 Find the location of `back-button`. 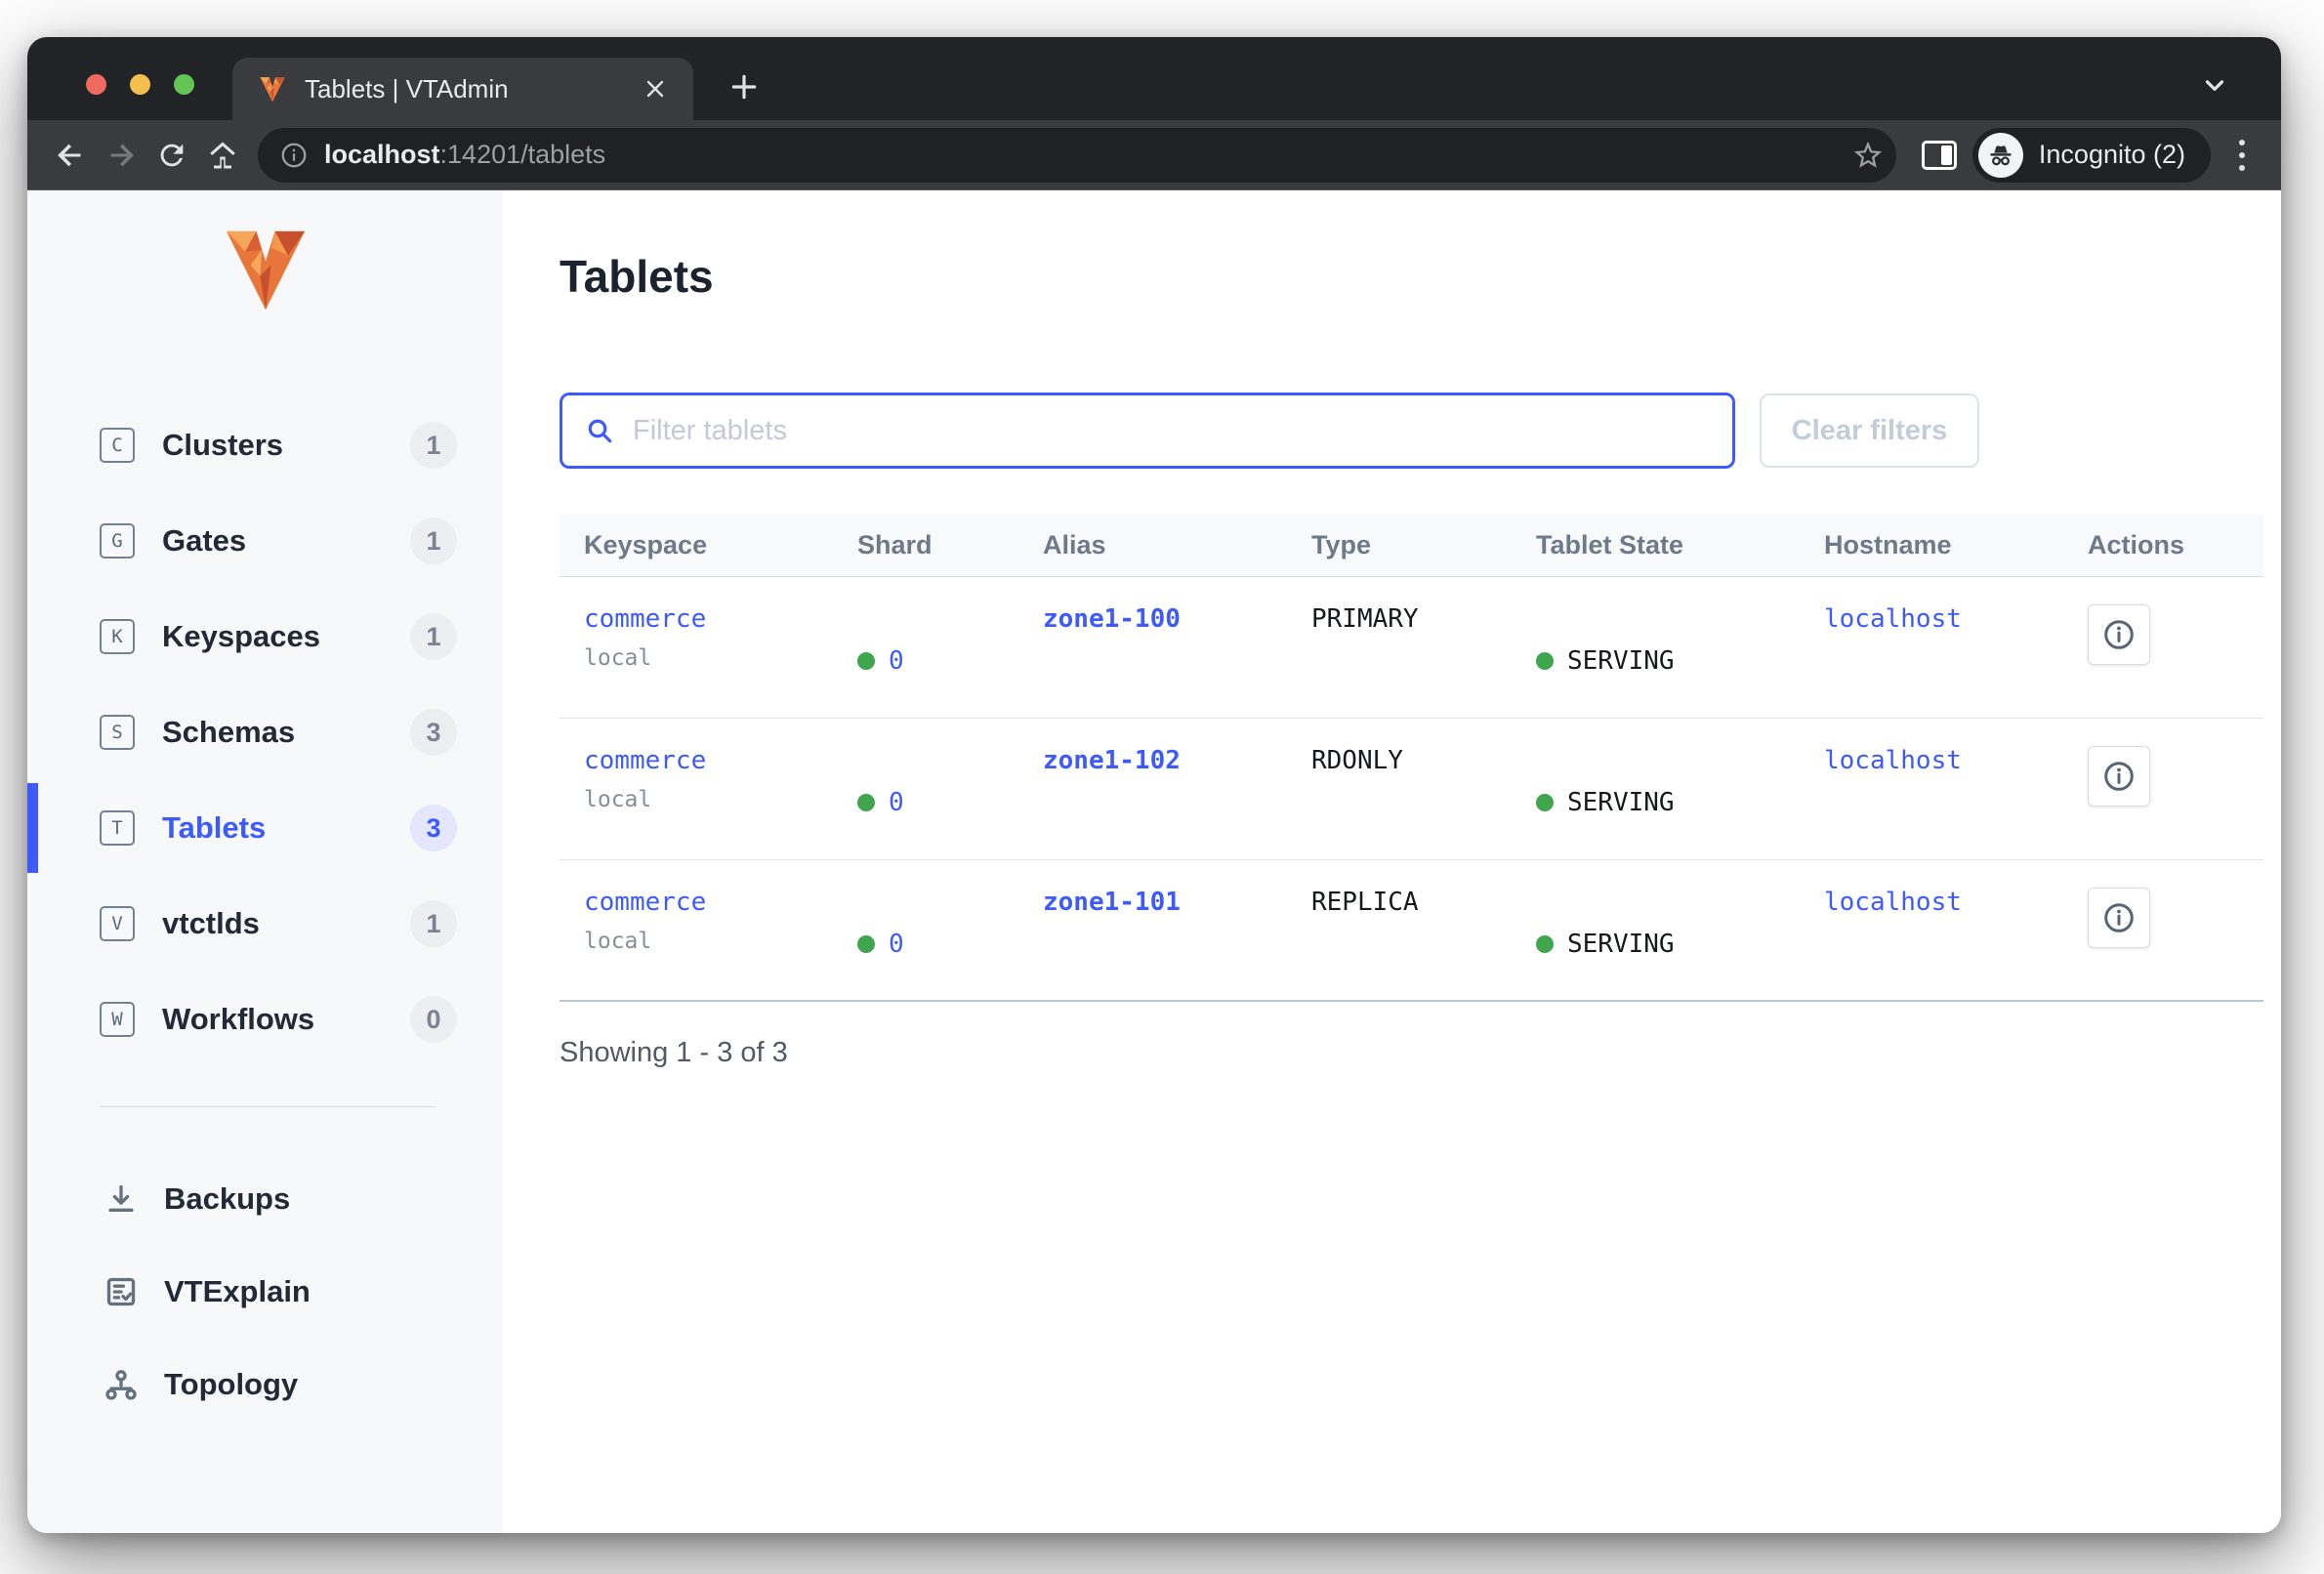

back-button is located at coordinates (70, 156).